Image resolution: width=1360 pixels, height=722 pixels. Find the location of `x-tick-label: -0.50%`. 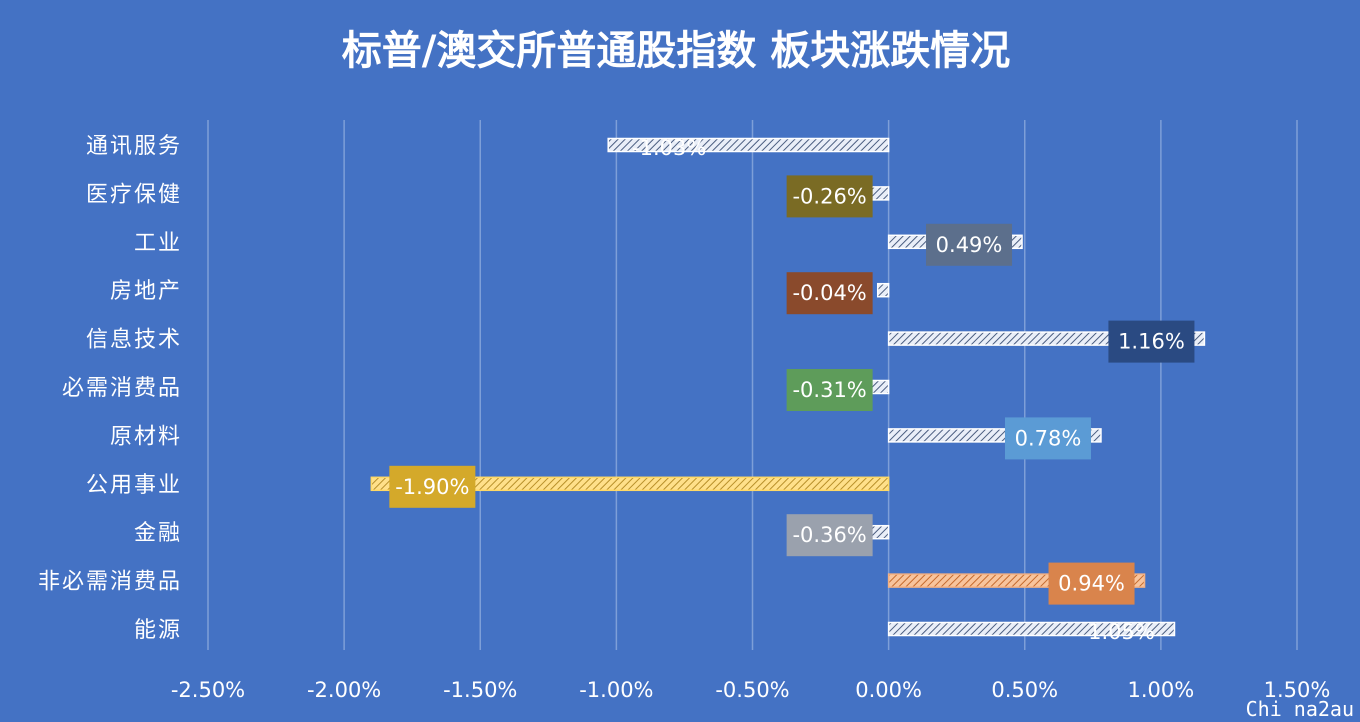

x-tick-label: -0.50% is located at coordinates (752, 690).